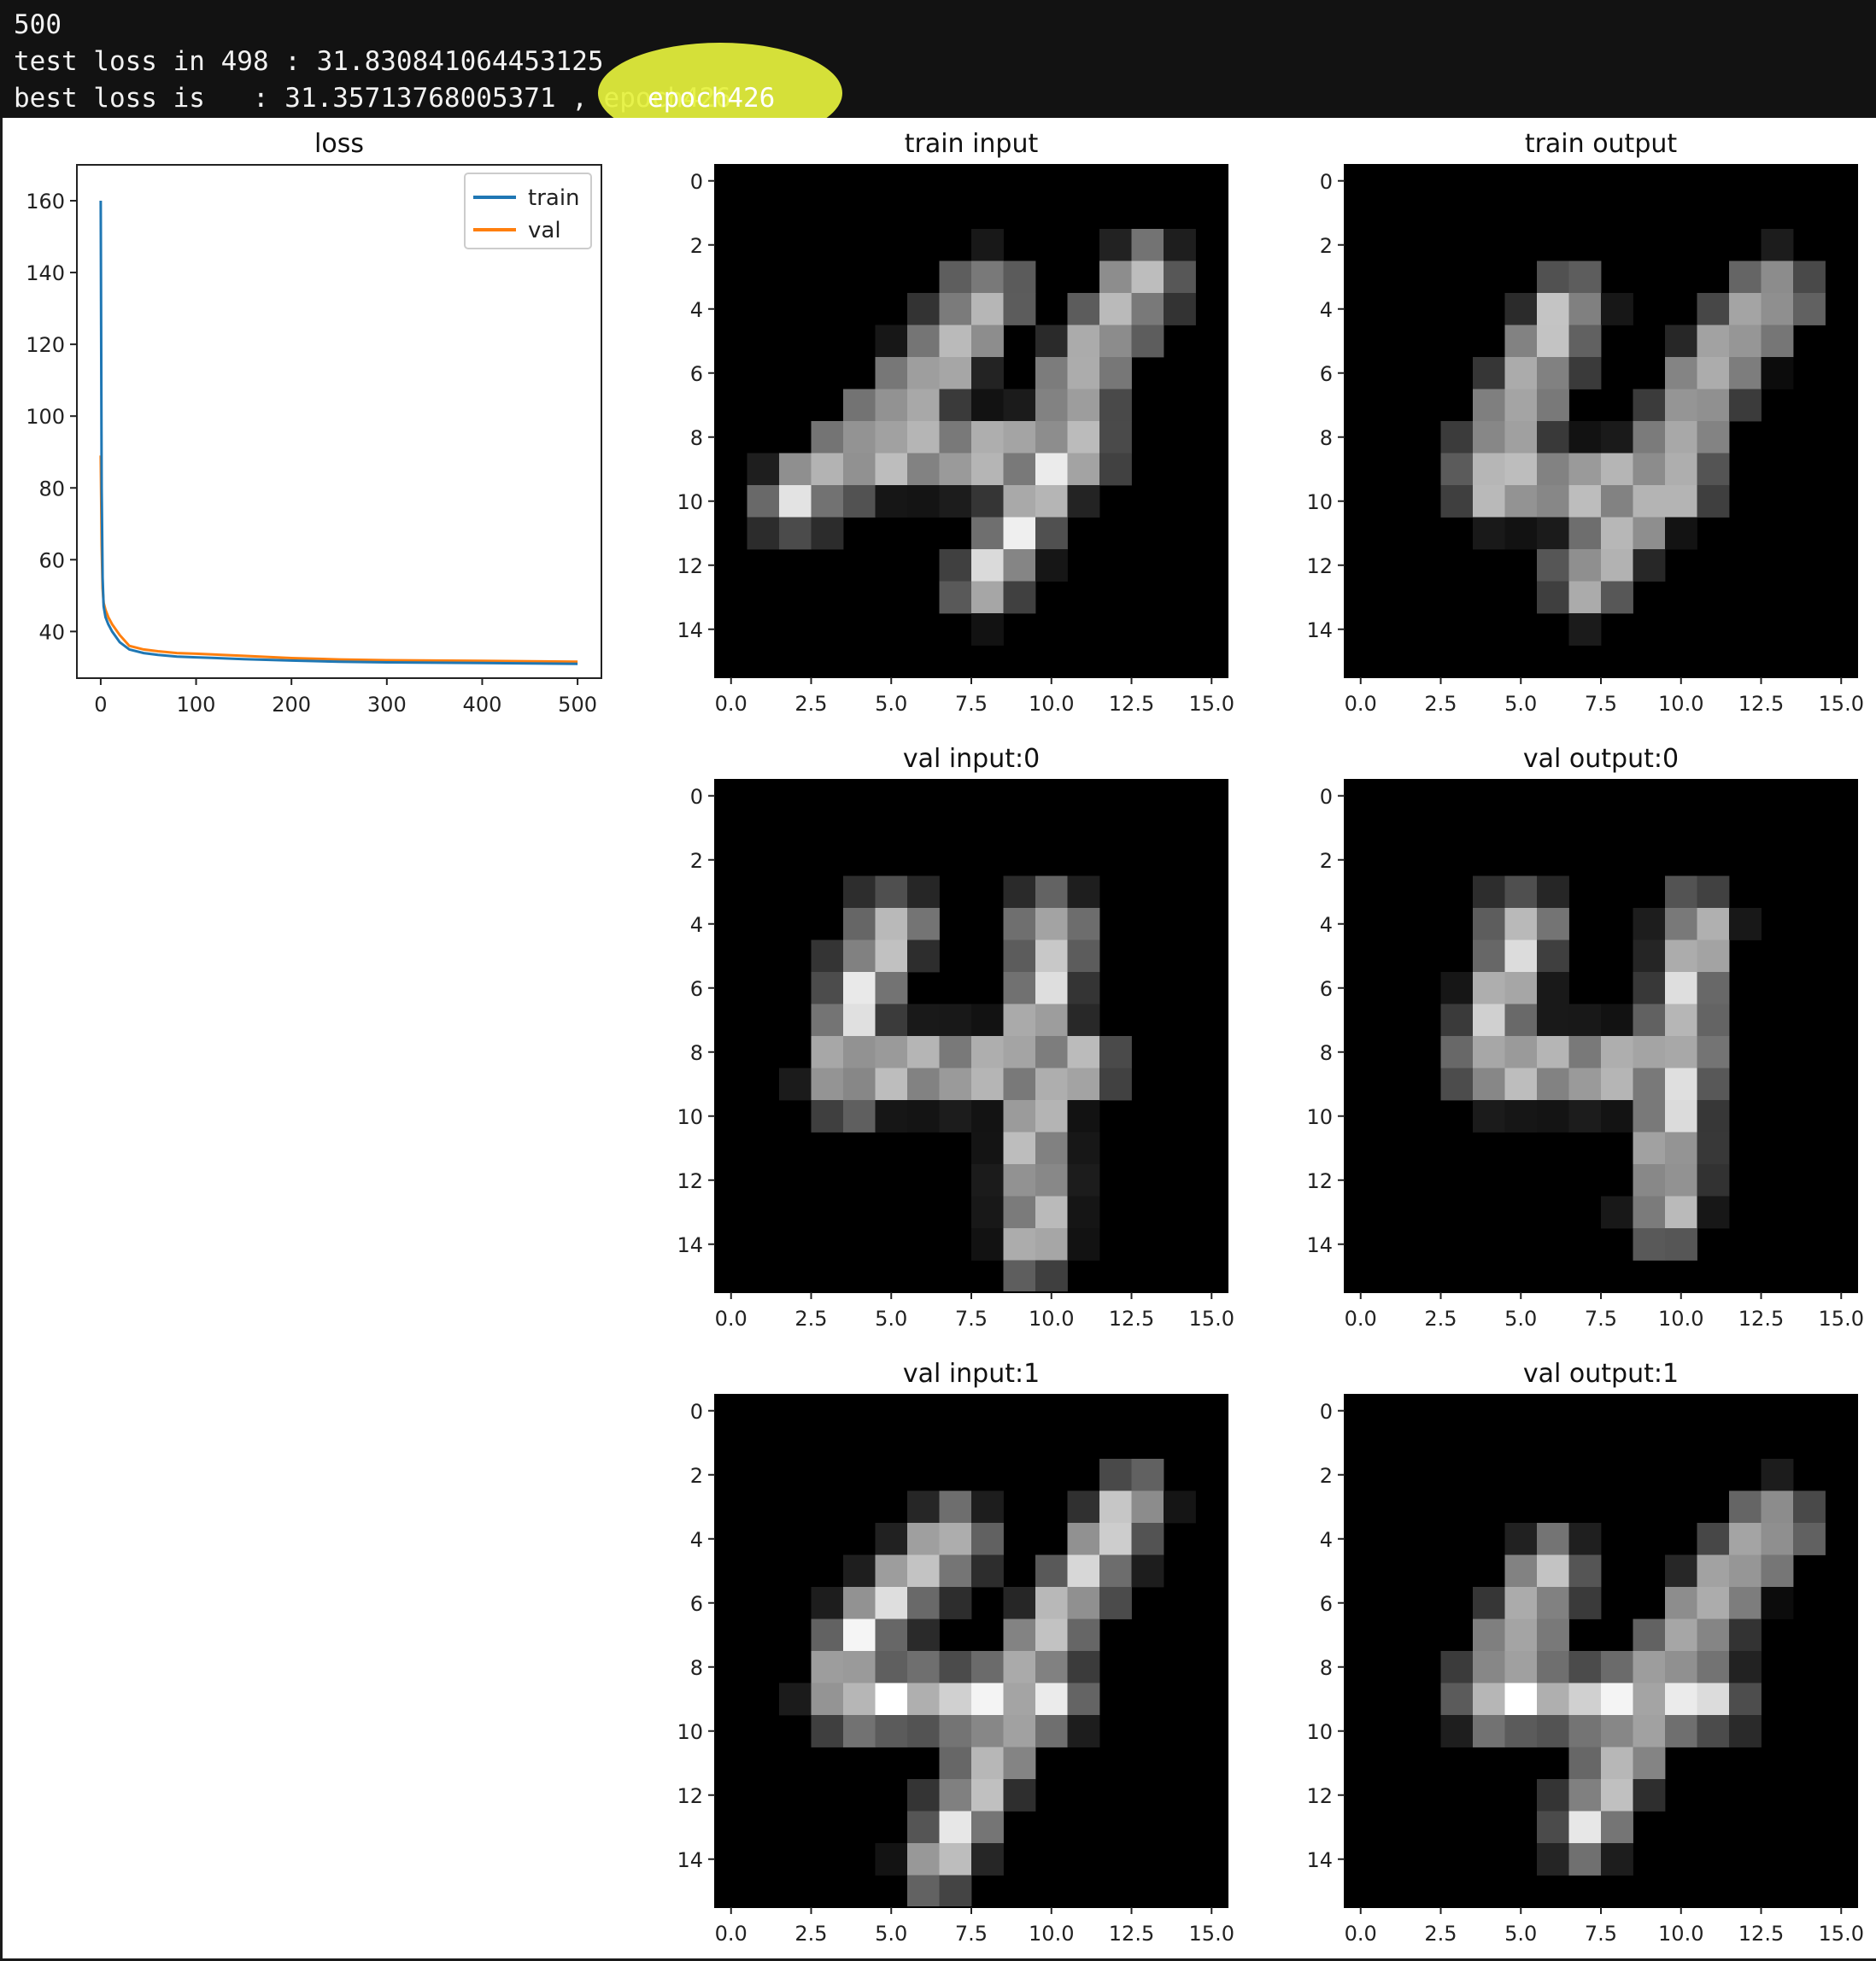 Image resolution: width=1876 pixels, height=1961 pixels. I want to click on y-tick-label: 40, so click(51, 632).